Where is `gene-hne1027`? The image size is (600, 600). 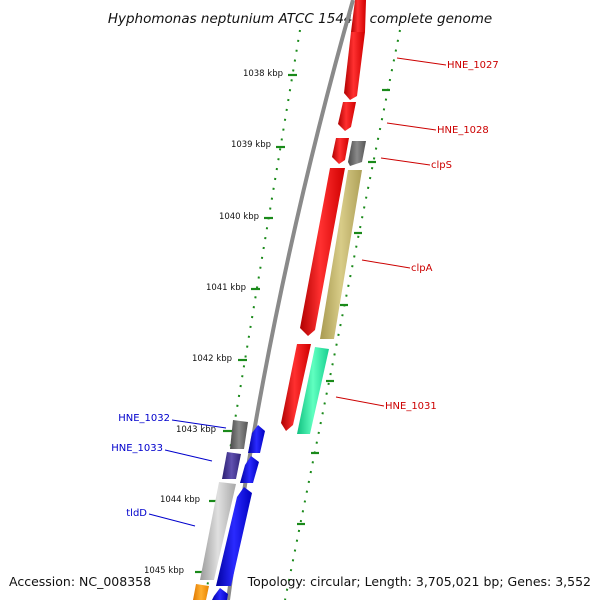 gene-hne1027 is located at coordinates (354, 66).